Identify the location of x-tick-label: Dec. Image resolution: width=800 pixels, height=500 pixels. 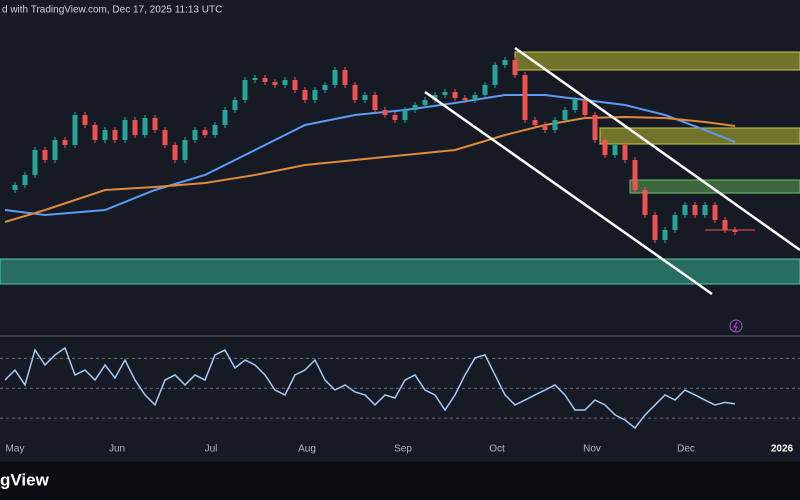
(686, 449).